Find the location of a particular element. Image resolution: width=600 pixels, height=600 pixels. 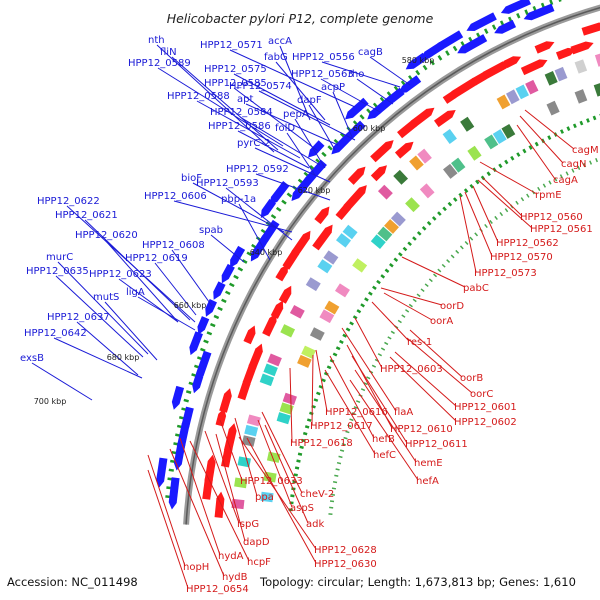

forward-gene-label: HPP12_0574 is located at coordinates (260, 86).